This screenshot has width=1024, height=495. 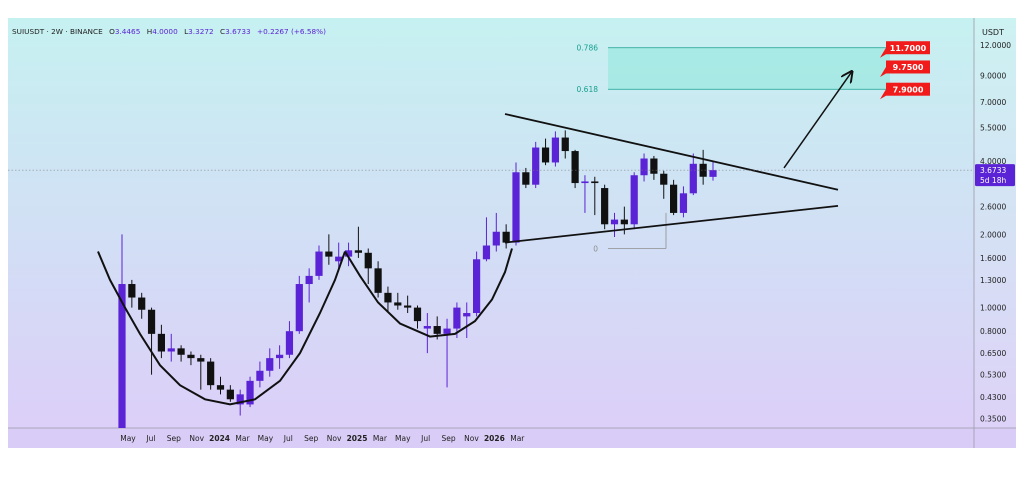 What do you see at coordinates (428, 293) in the screenshot?
I see `right-cup-curve` at bounding box center [428, 293].